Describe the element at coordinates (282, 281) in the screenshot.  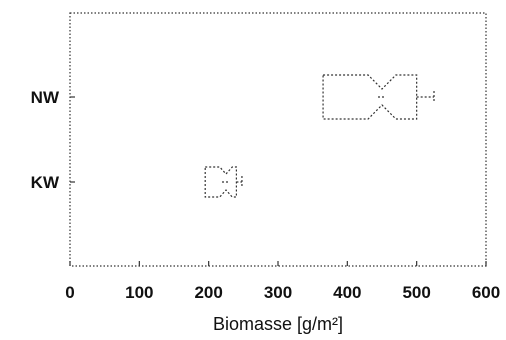
I see `x-axis-ticks: 0 100 200 300 400 500 600` at that location.